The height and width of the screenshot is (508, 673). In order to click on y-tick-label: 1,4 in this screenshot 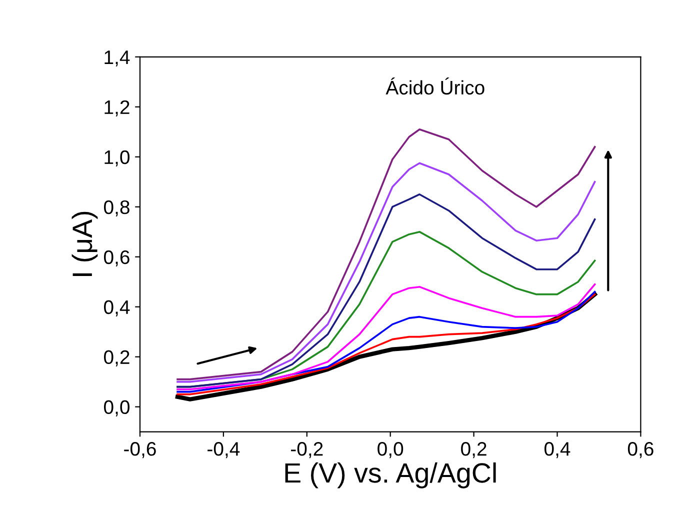, I will do `click(117, 58)`.